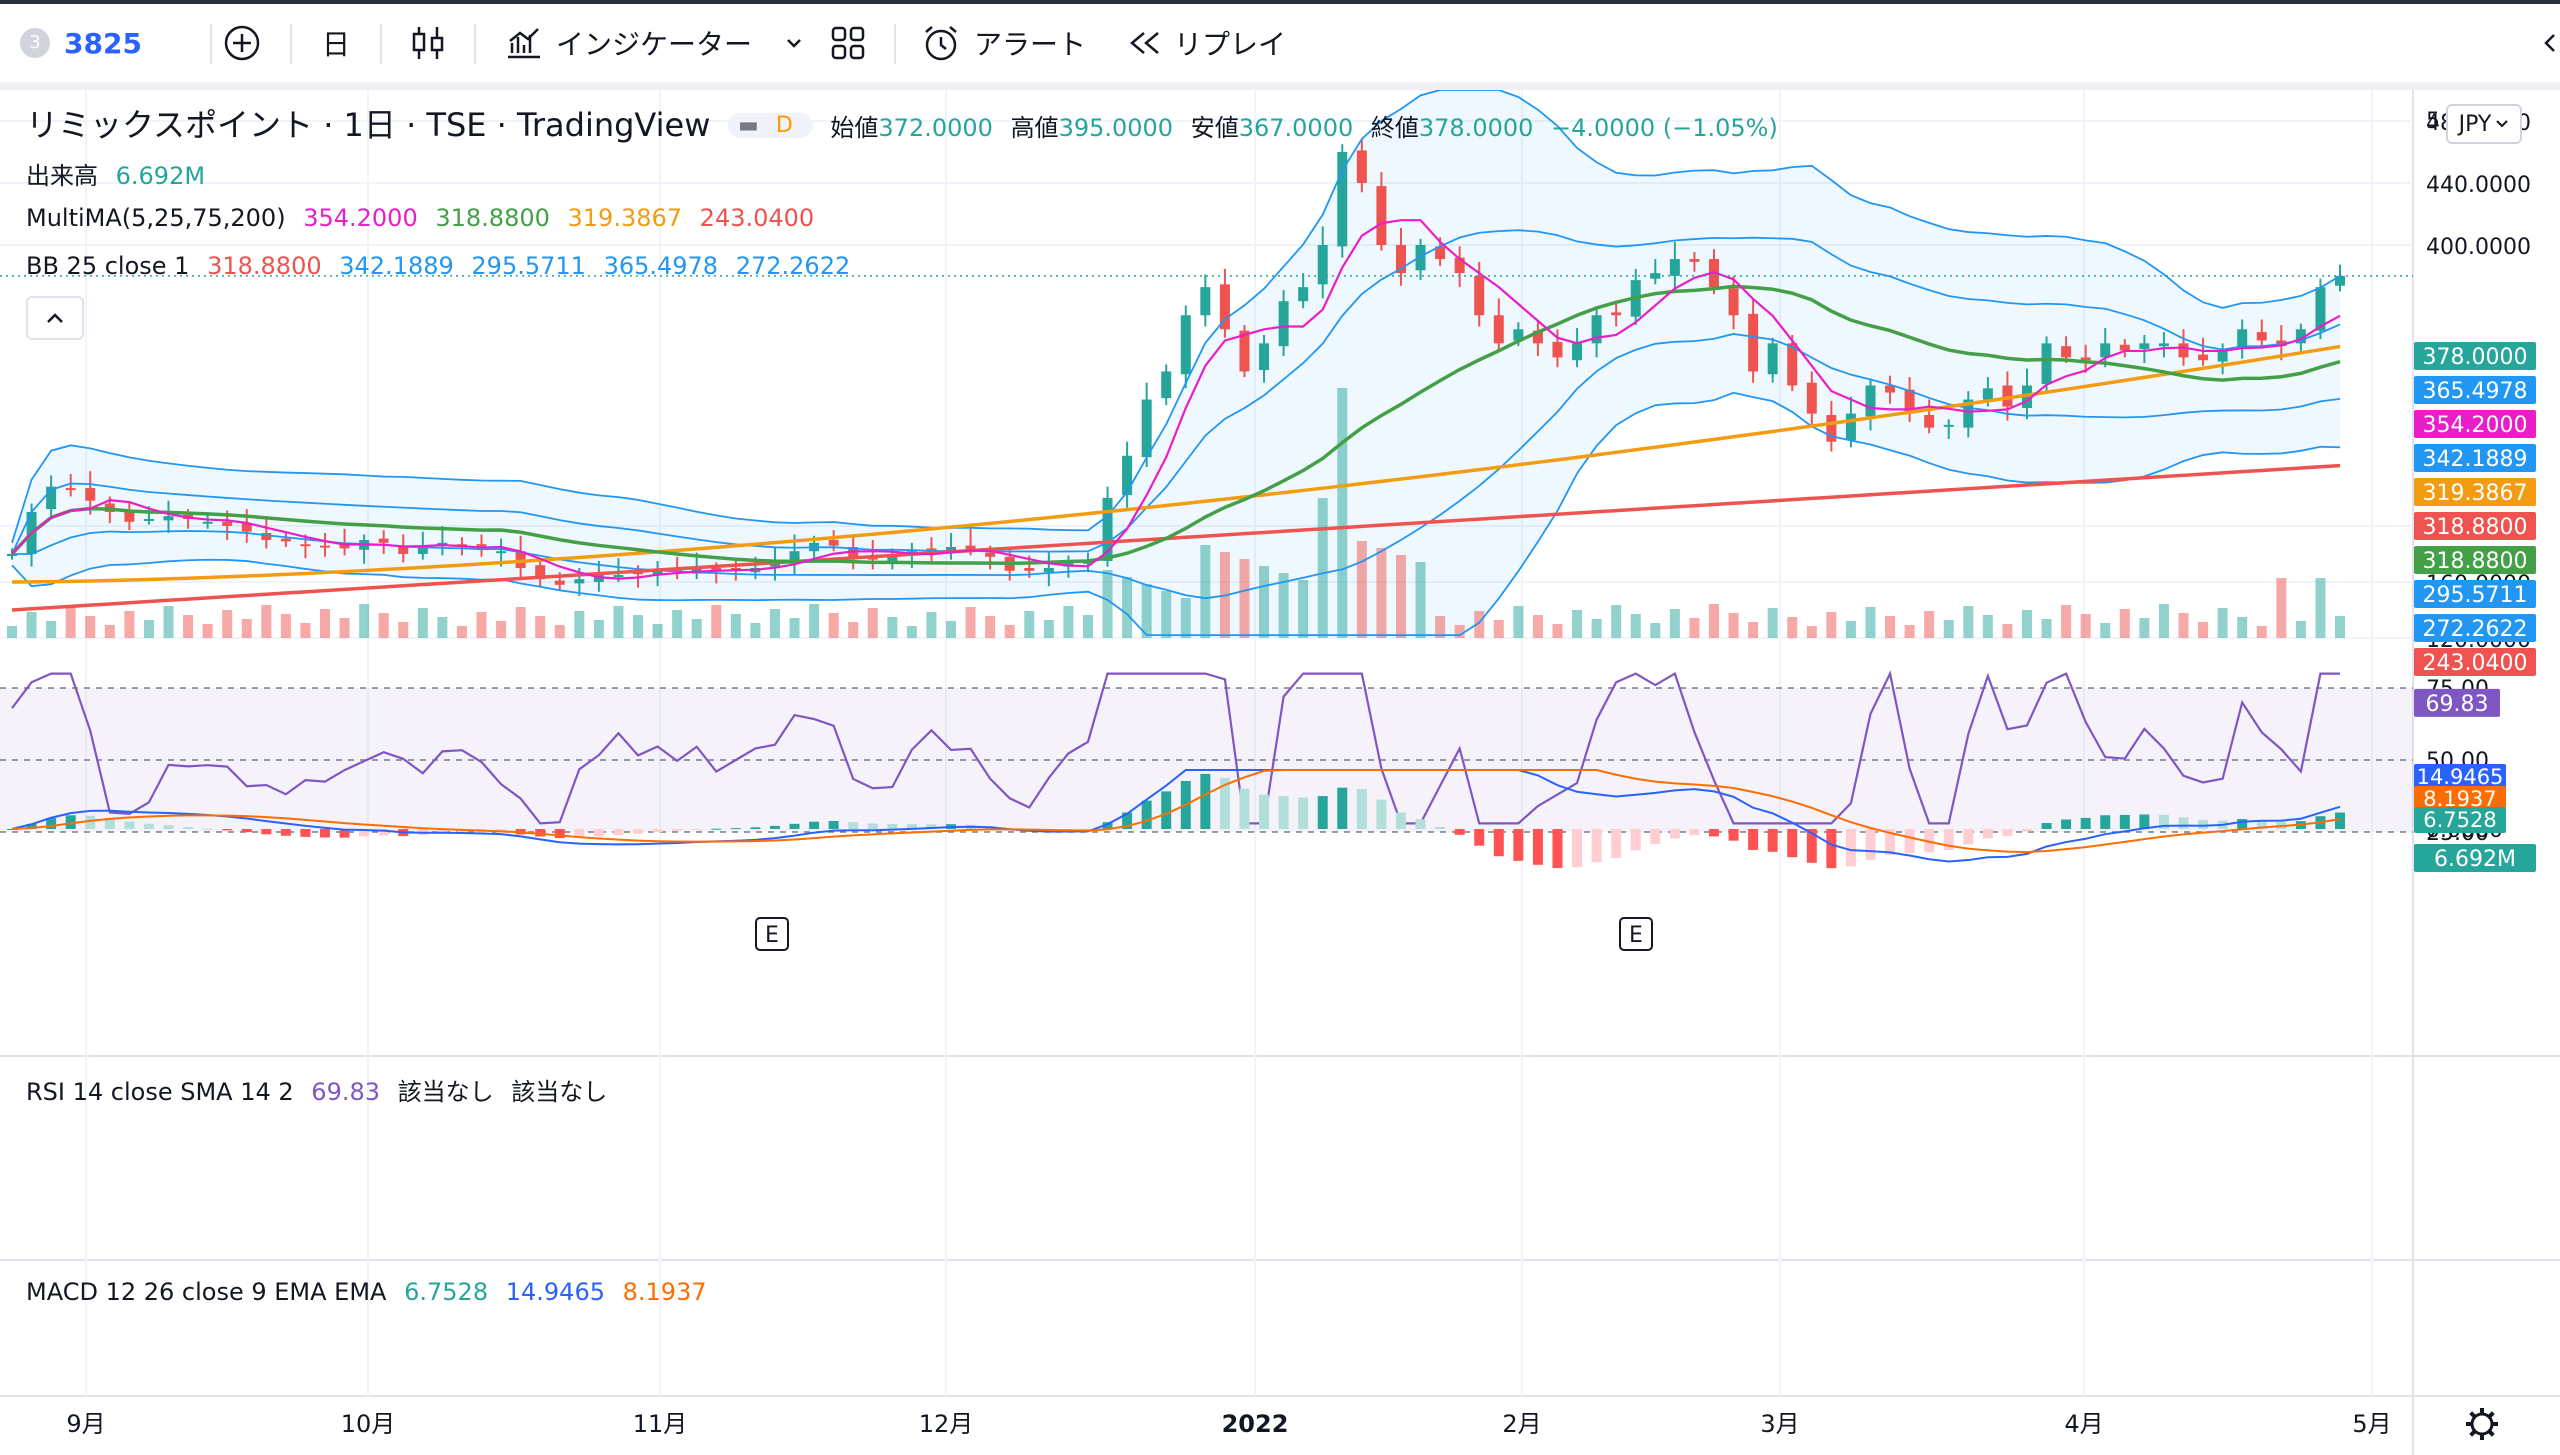 The image size is (2560, 1455). Describe the element at coordinates (1779, 1424) in the screenshot. I see `time-axis-label: 3月` at that location.